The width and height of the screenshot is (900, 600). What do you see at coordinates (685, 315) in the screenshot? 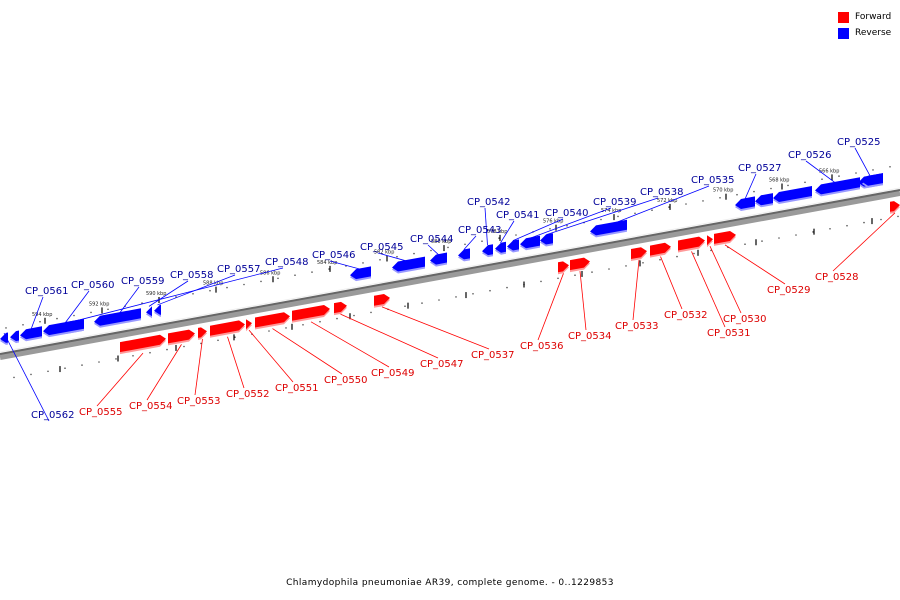
I see `gene-label: CP_0532` at bounding box center [685, 315].